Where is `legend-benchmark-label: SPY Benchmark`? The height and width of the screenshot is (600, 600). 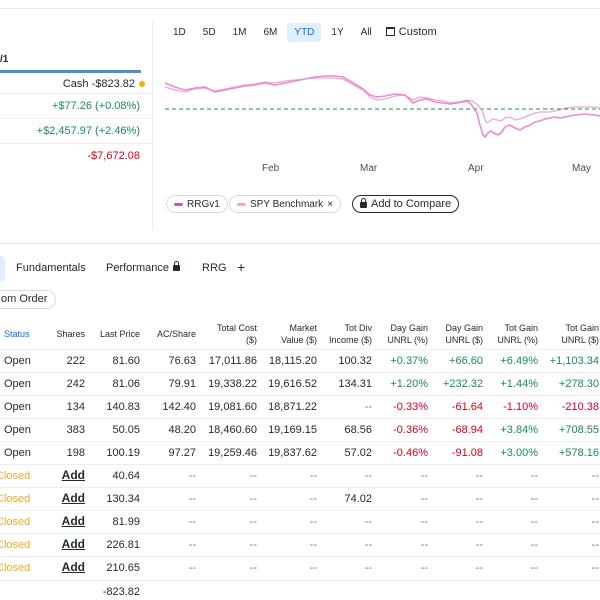
legend-benchmark-label: SPY Benchmark is located at coordinates (287, 204).